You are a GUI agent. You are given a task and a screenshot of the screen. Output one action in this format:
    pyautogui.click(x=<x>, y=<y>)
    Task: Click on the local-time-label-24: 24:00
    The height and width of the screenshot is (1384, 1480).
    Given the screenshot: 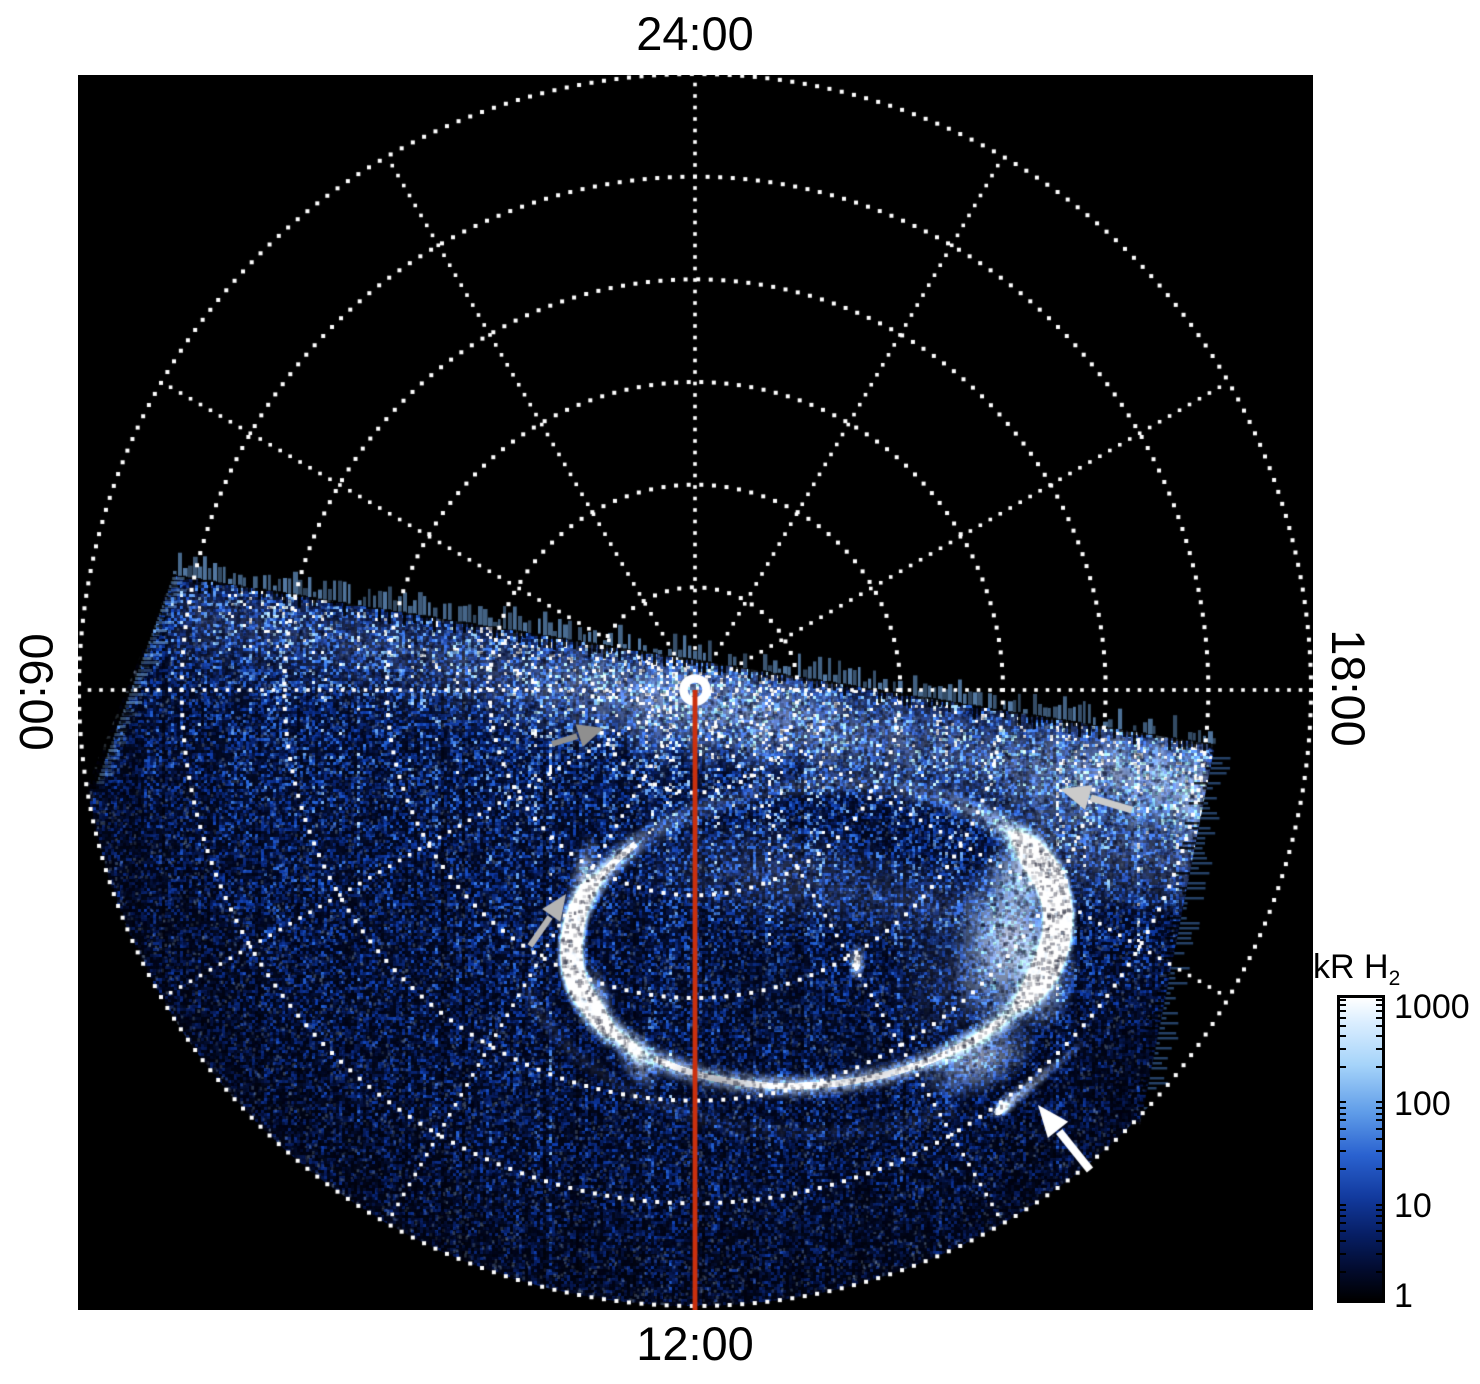 What is the action you would take?
    pyautogui.click(x=695, y=33)
    